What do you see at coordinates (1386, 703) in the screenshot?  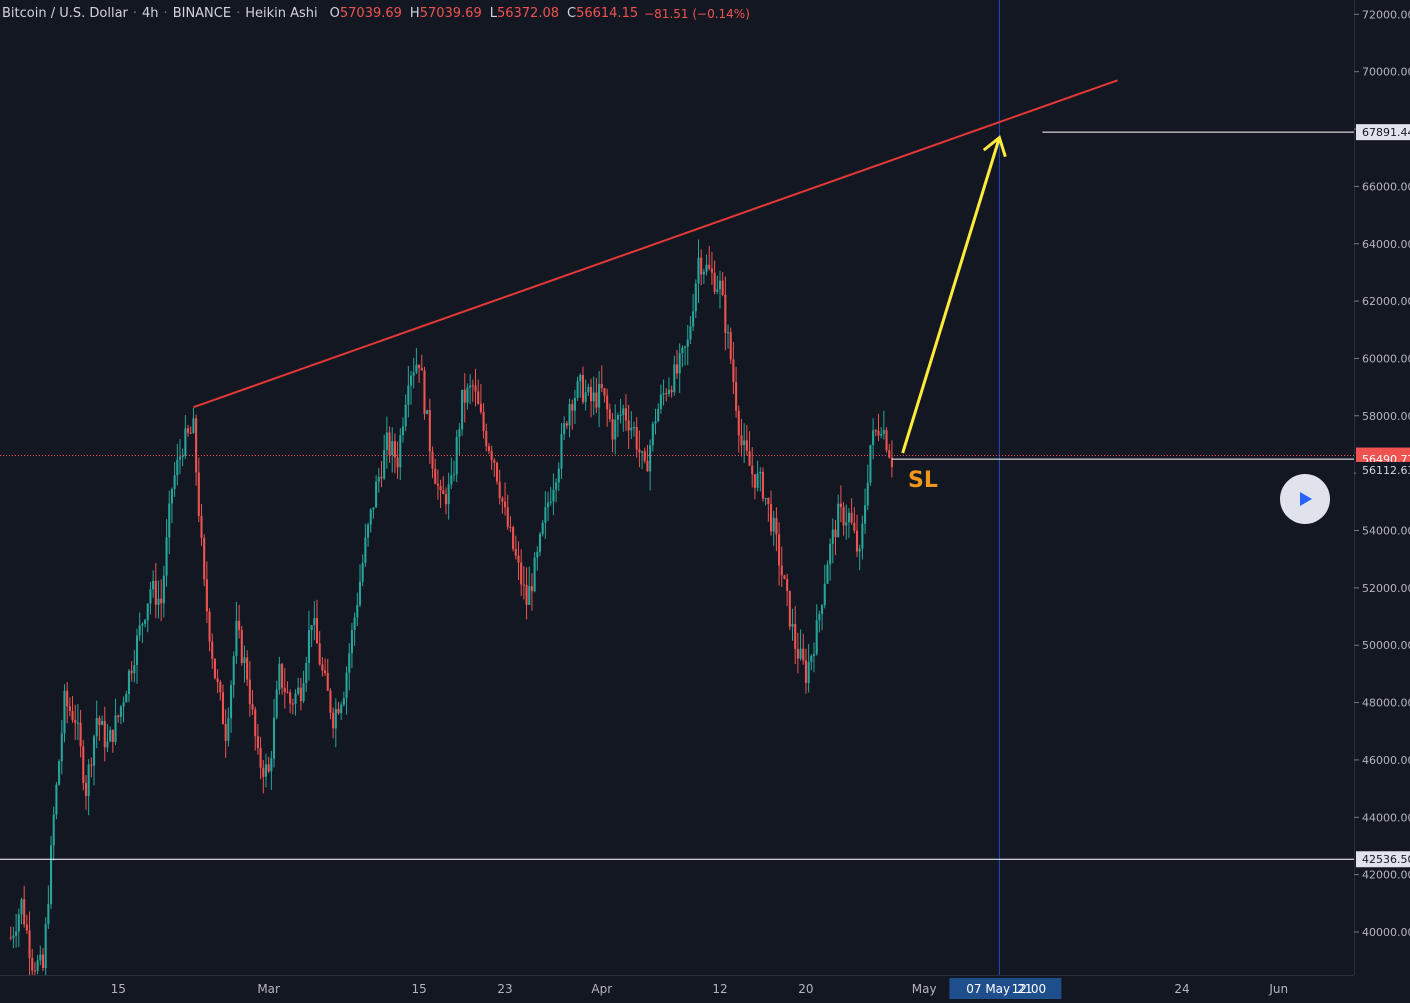 I see `price-tick-label: 48000.00` at bounding box center [1386, 703].